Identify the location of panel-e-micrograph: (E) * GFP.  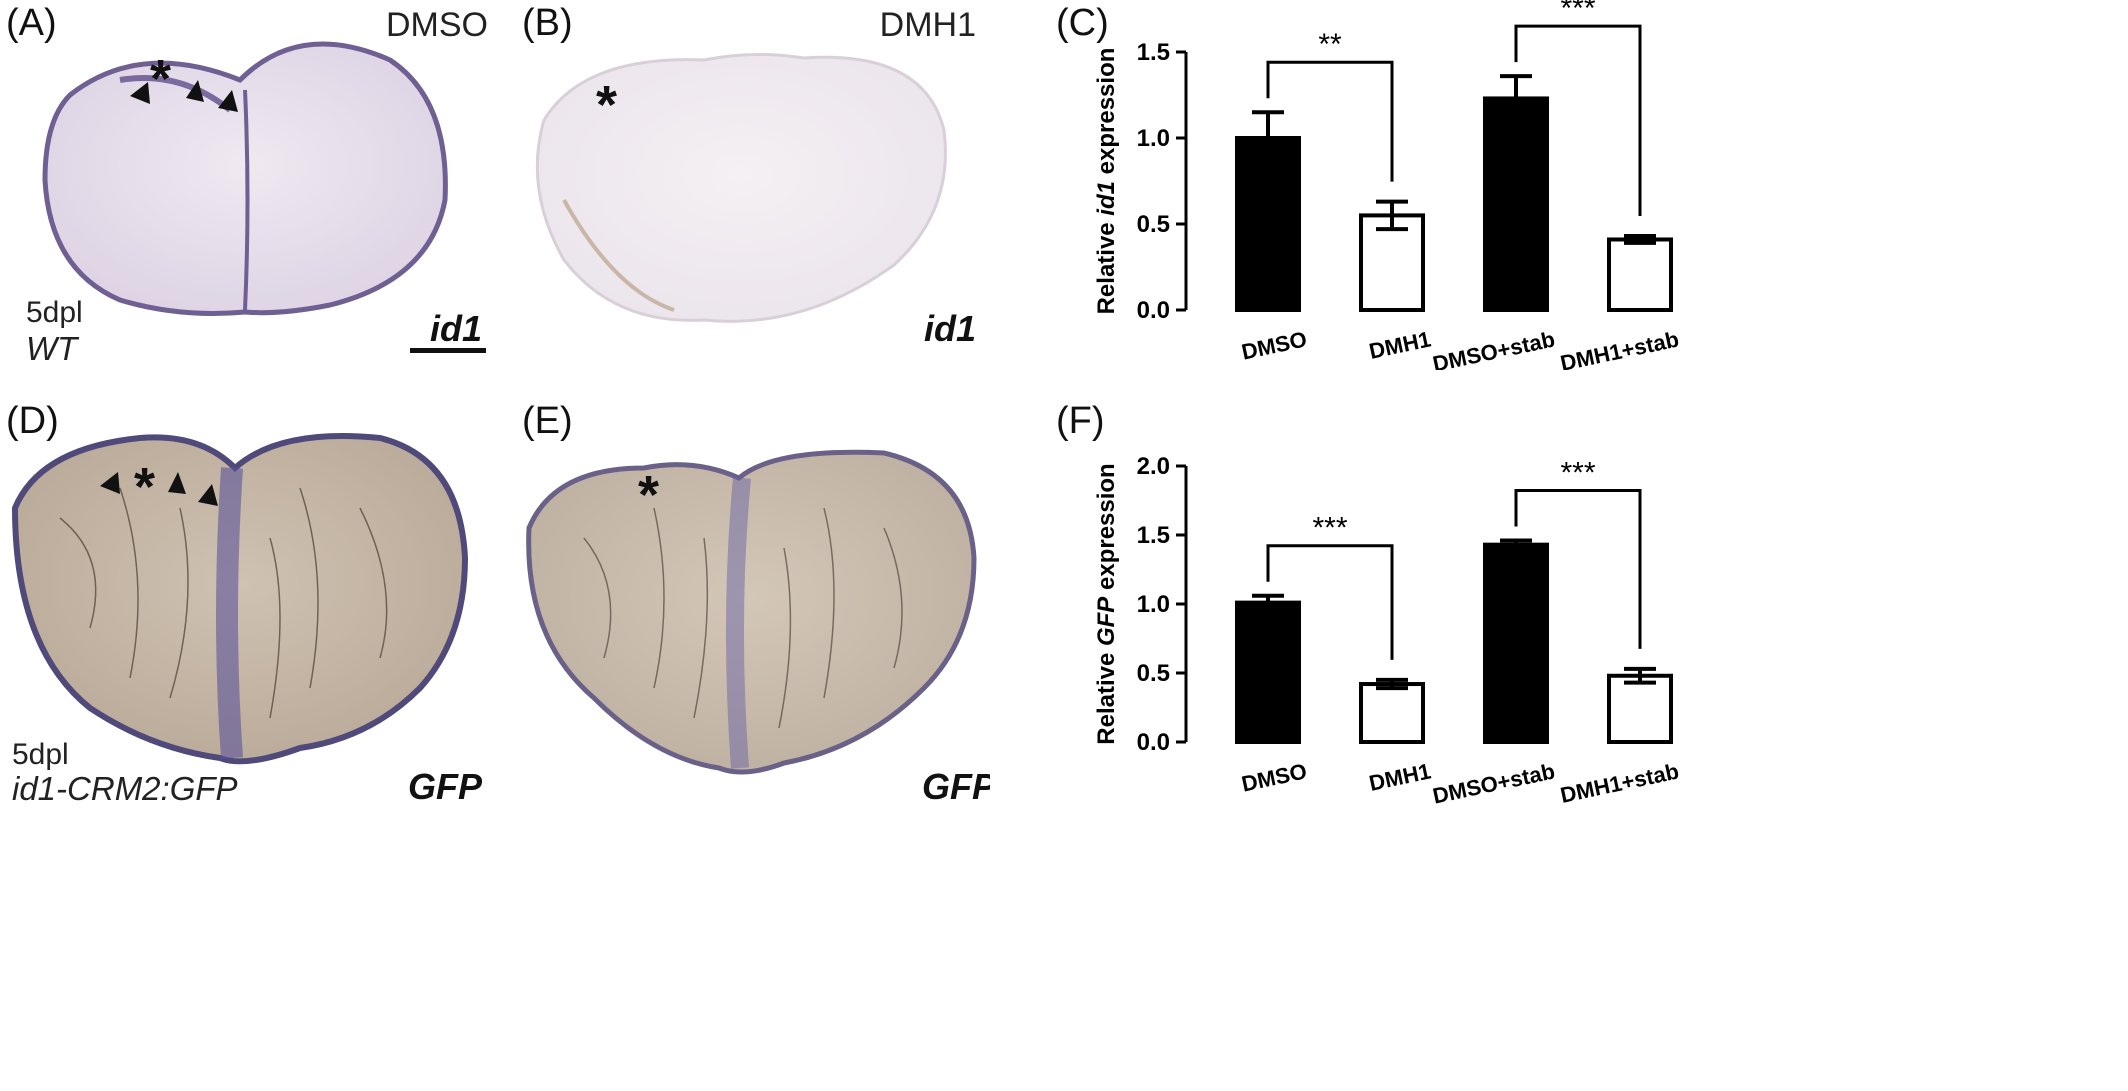
(747, 602).